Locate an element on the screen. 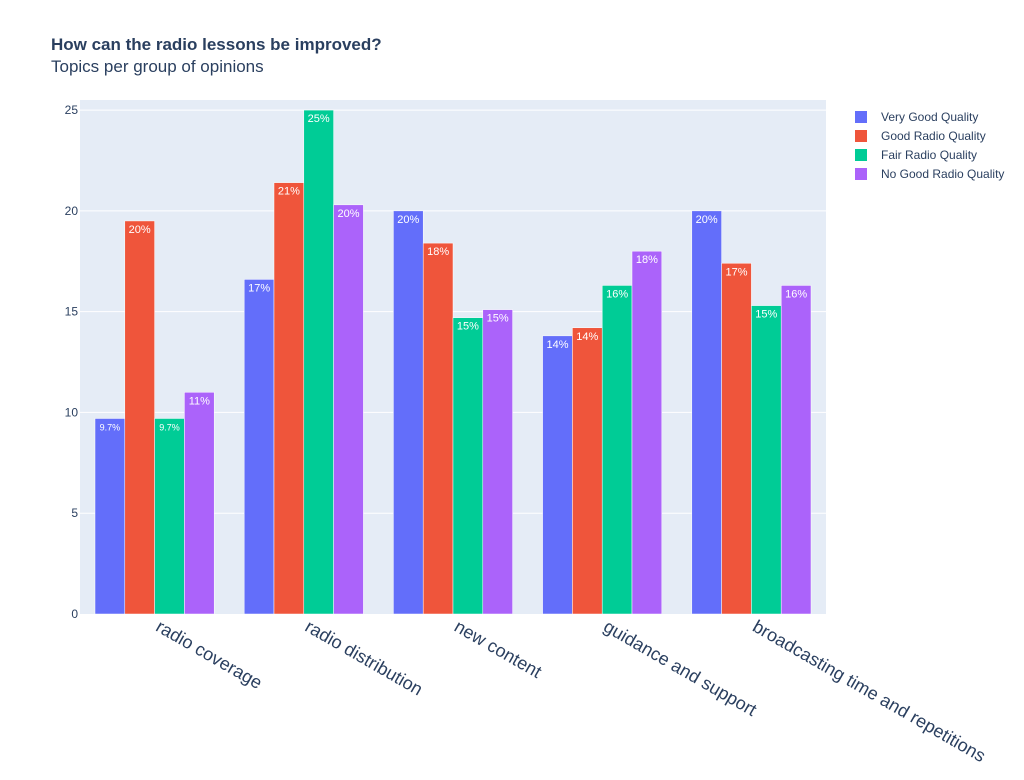 This screenshot has width=1024, height=780. bar-value-label: 11% is located at coordinates (199, 401).